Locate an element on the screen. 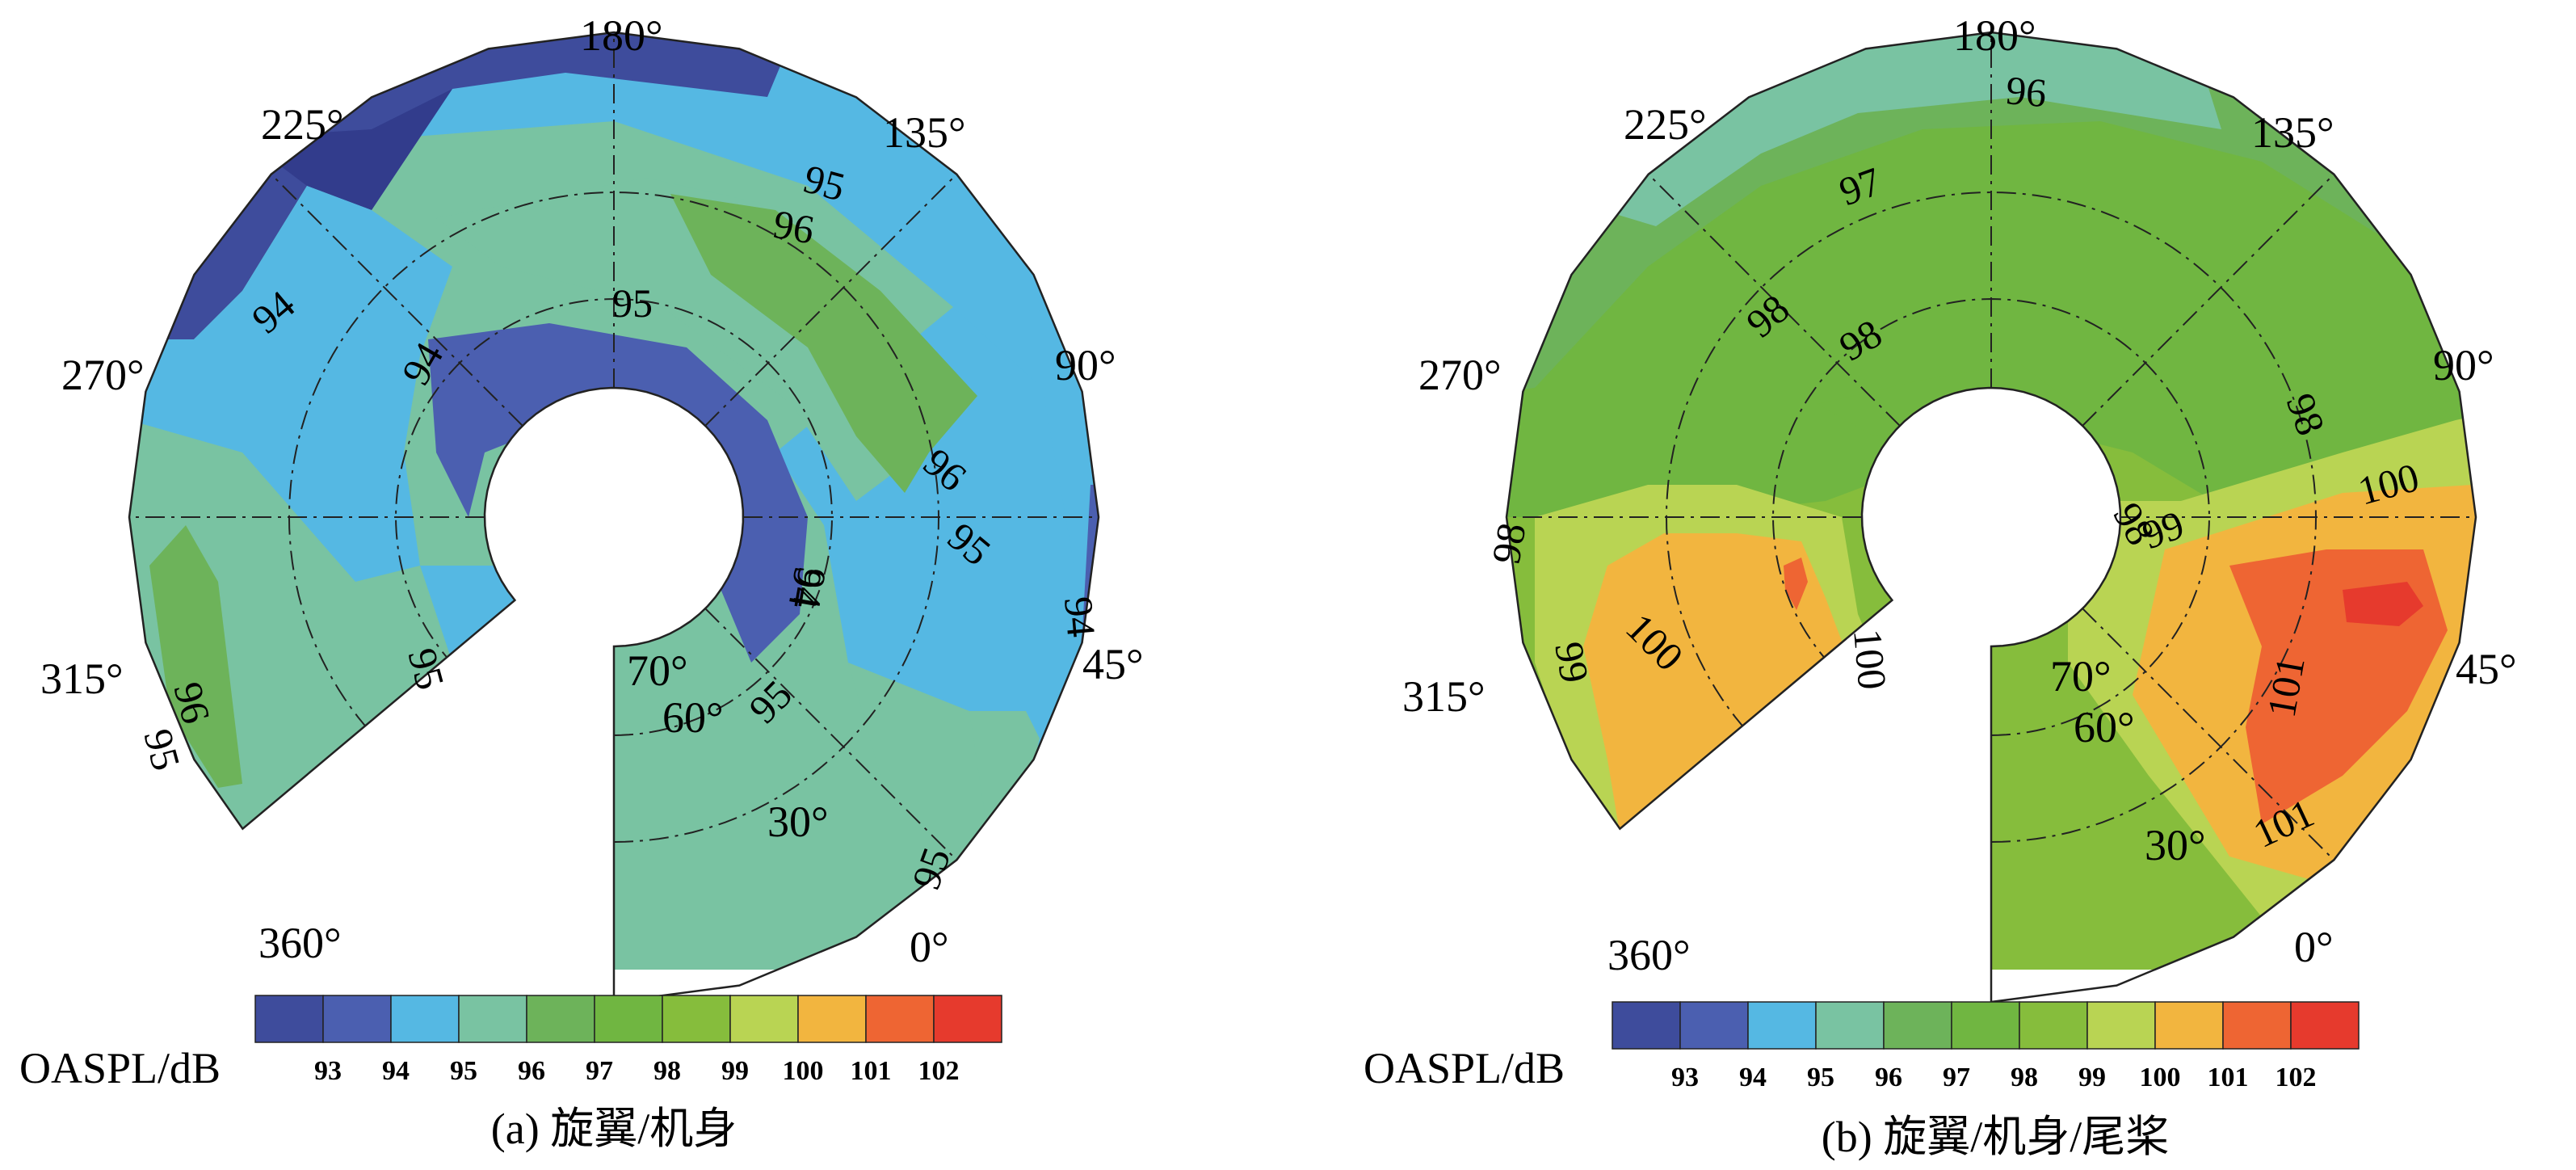 The height and width of the screenshot is (1170, 2576). panel-a-colorbar: 93 94 95 96 97 98 99 100 101 102 is located at coordinates (628, 1040).